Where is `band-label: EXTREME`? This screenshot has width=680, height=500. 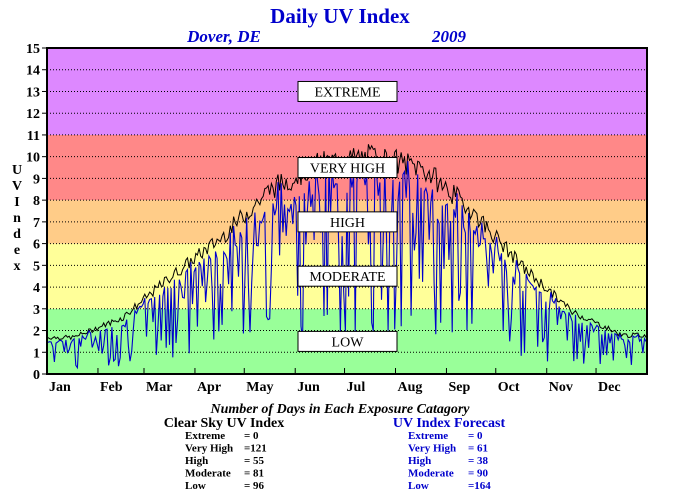 band-label: EXTREME is located at coordinates (347, 92).